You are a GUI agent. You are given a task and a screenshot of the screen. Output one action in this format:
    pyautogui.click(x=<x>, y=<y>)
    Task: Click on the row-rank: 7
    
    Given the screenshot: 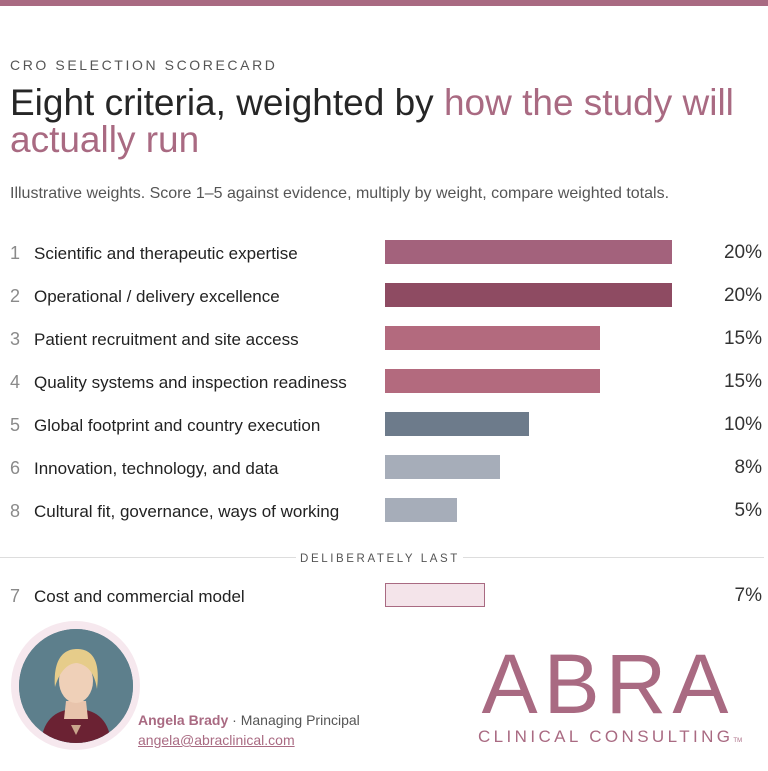 What is the action you would take?
    pyautogui.click(x=15, y=596)
    